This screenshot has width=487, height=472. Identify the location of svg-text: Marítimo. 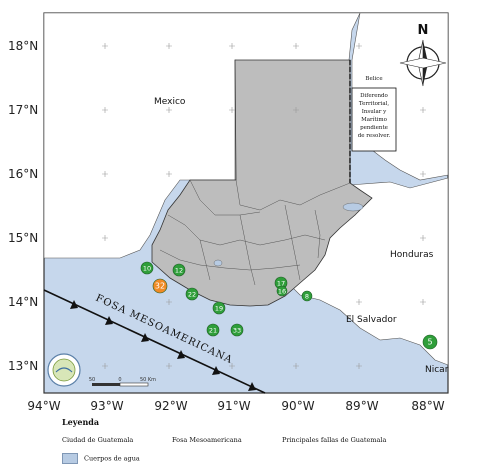
(374, 119).